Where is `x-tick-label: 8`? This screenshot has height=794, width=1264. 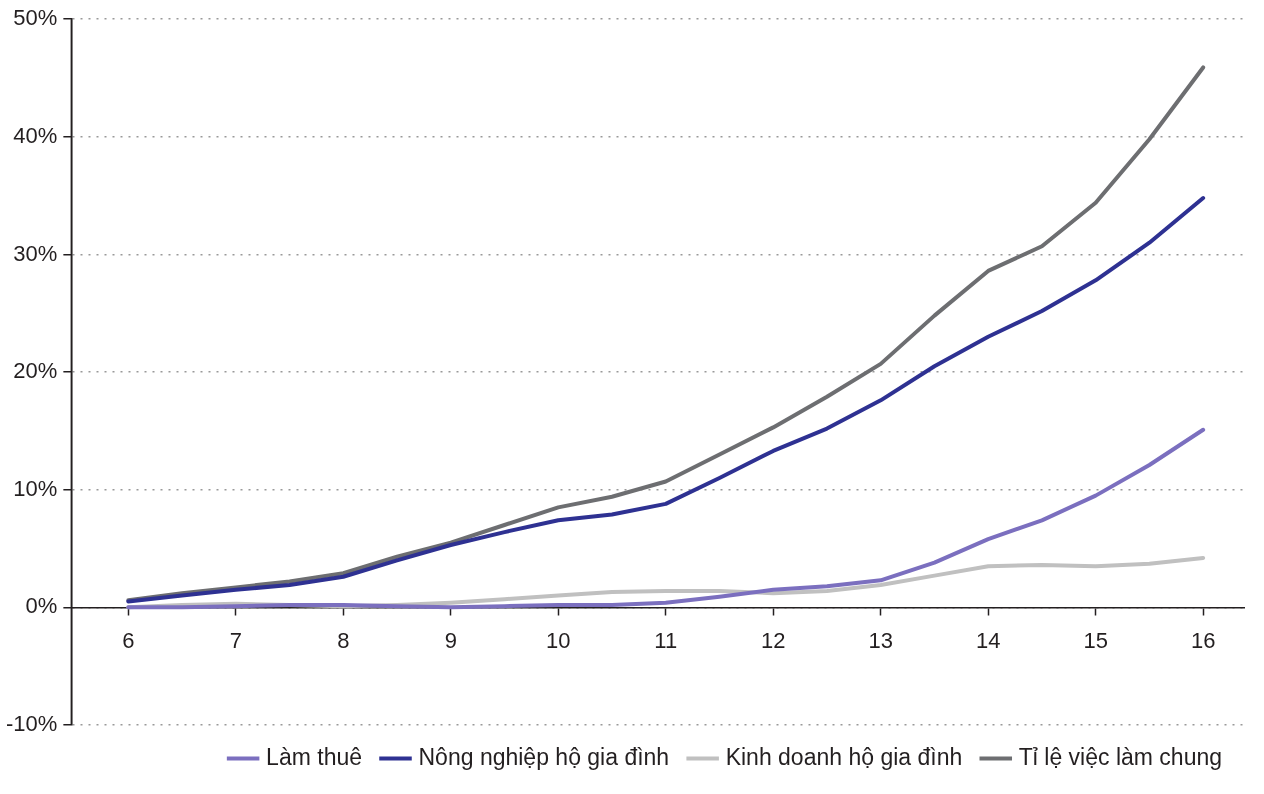 x-tick-label: 8 is located at coordinates (343, 640).